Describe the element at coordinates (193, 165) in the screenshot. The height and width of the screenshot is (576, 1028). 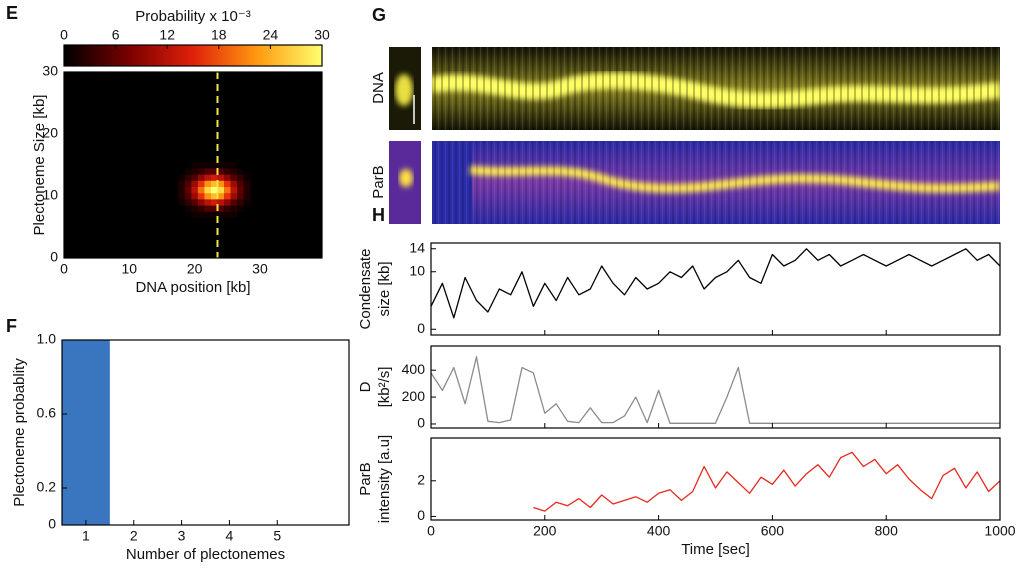
I see `plot-frame` at that location.